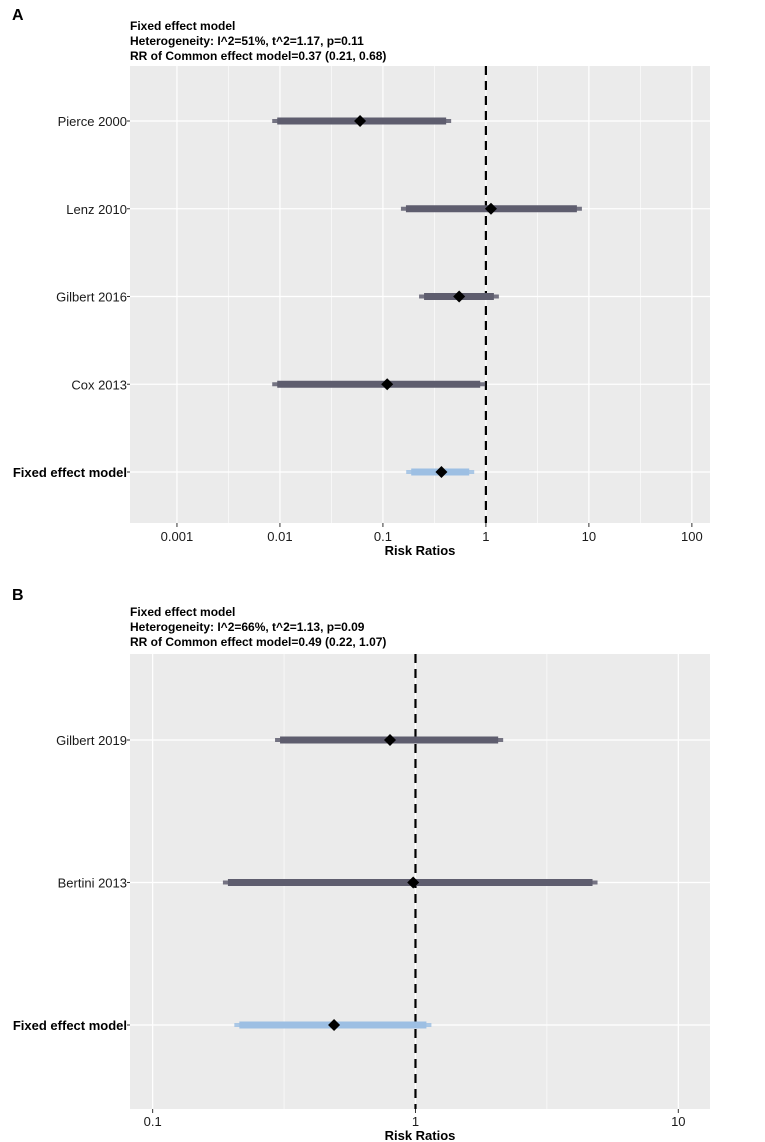 This screenshot has height=1142, width=765. Describe the element at coordinates (247, 627) in the screenshot. I see `panel-b-heterogeneity: Heterogeneity: I^2=66%, t^2=1.13, p=0.09` at that location.